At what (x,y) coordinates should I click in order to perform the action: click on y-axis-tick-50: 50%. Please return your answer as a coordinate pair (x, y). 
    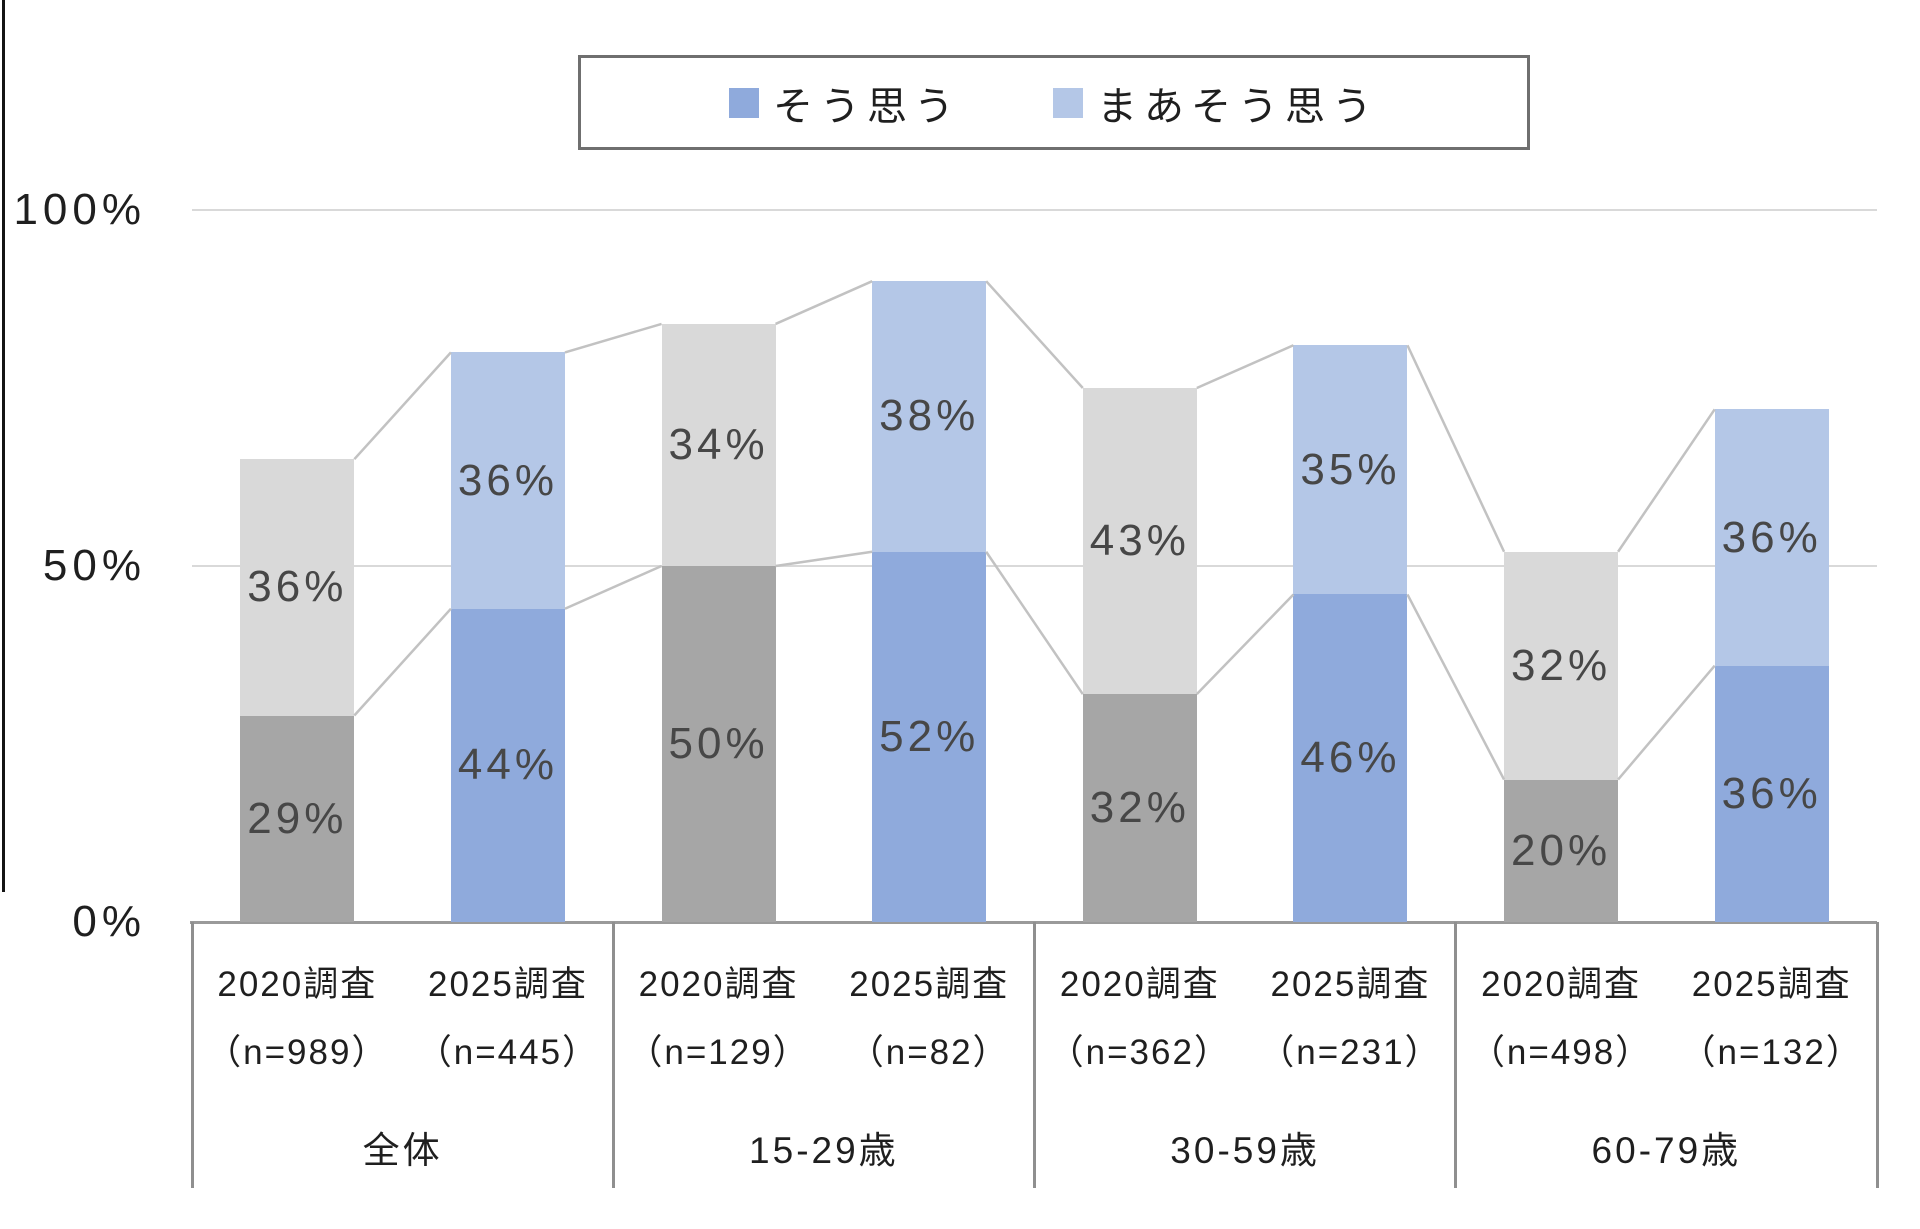
    Looking at the image, I should click on (94, 565).